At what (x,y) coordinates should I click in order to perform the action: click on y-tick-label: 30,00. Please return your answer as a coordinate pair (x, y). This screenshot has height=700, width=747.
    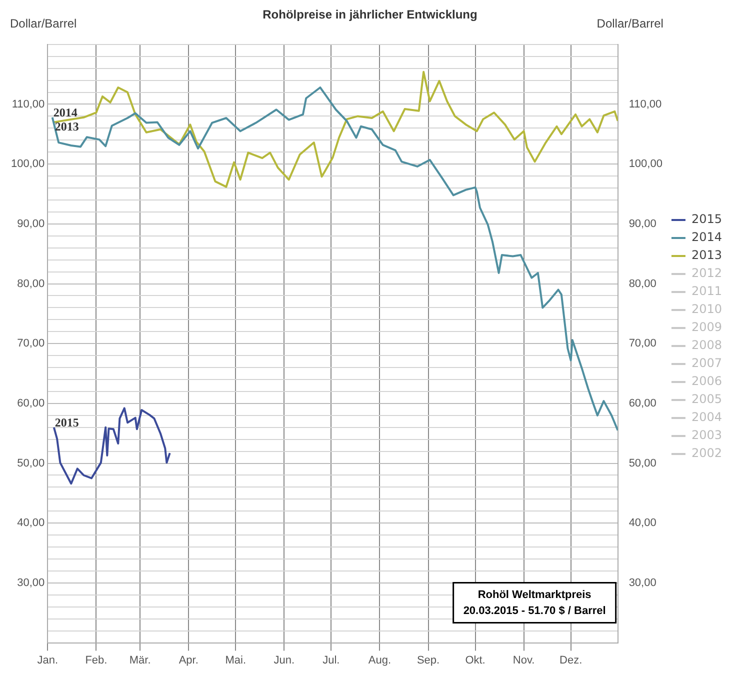
    Looking at the image, I should click on (31, 582).